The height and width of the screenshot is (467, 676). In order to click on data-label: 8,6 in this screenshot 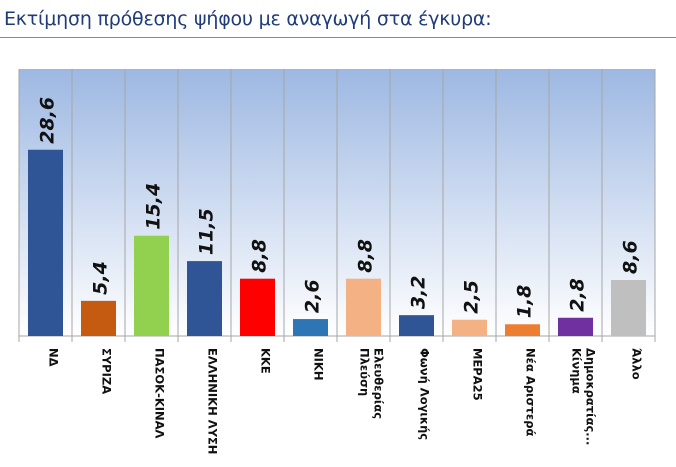, I will do `click(631, 257)`.